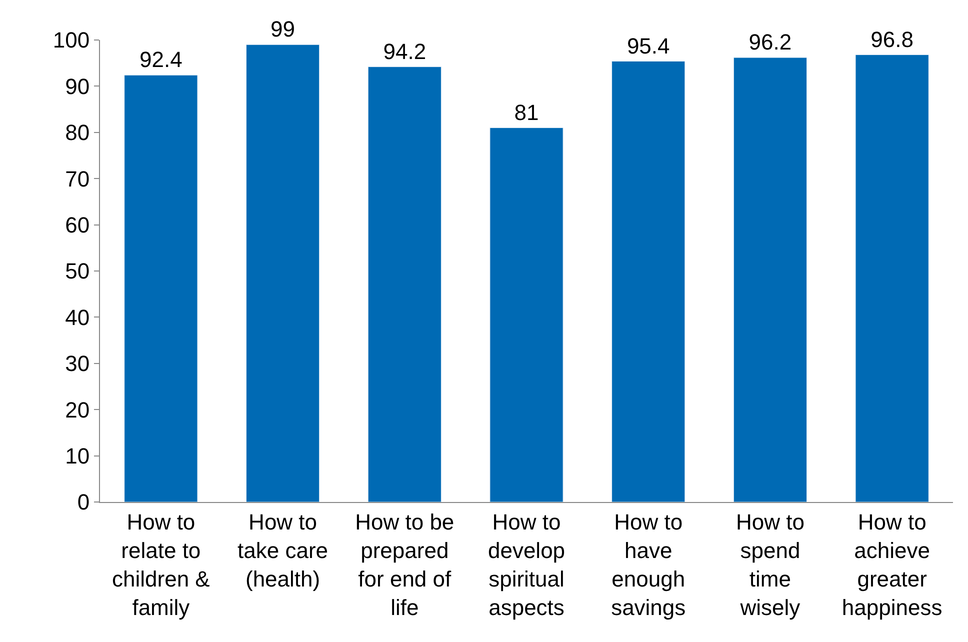  What do you see at coordinates (404, 51) in the screenshot?
I see `data-label: 94.2` at bounding box center [404, 51].